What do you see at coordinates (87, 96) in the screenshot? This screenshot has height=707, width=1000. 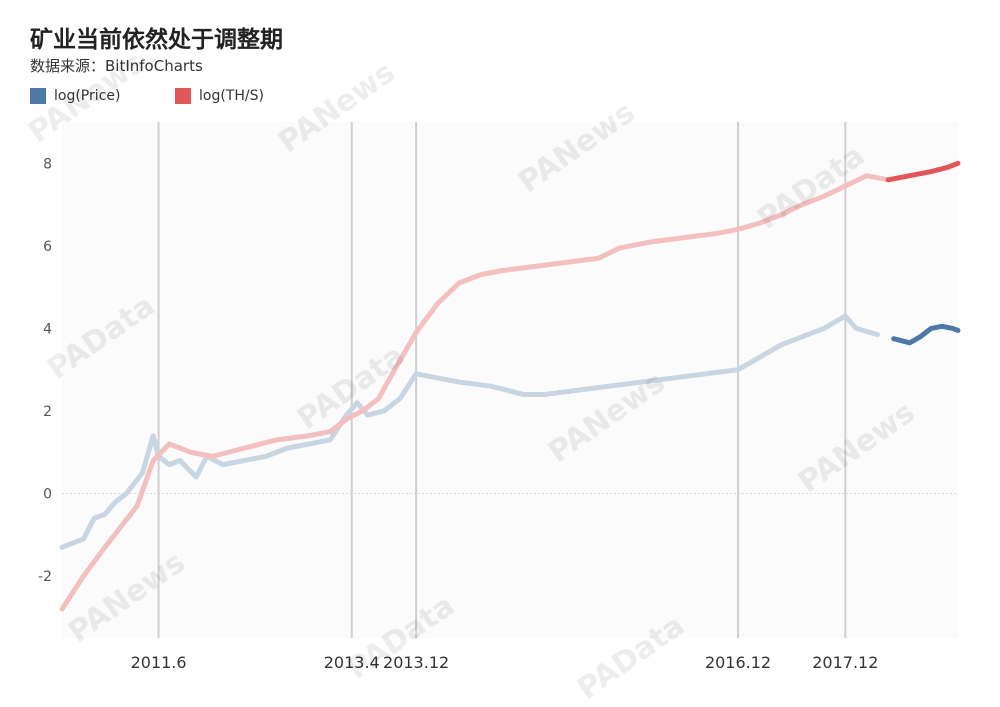 I see `legend-label-price: log(Price)` at bounding box center [87, 96].